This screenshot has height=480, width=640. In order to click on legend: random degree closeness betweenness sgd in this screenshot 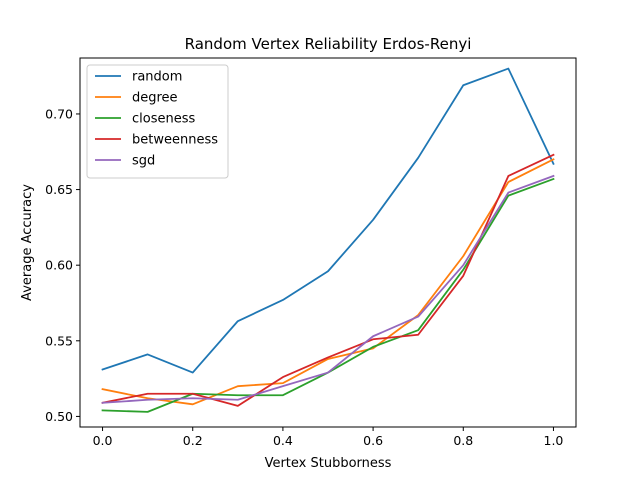, I will do `click(157, 121)`.